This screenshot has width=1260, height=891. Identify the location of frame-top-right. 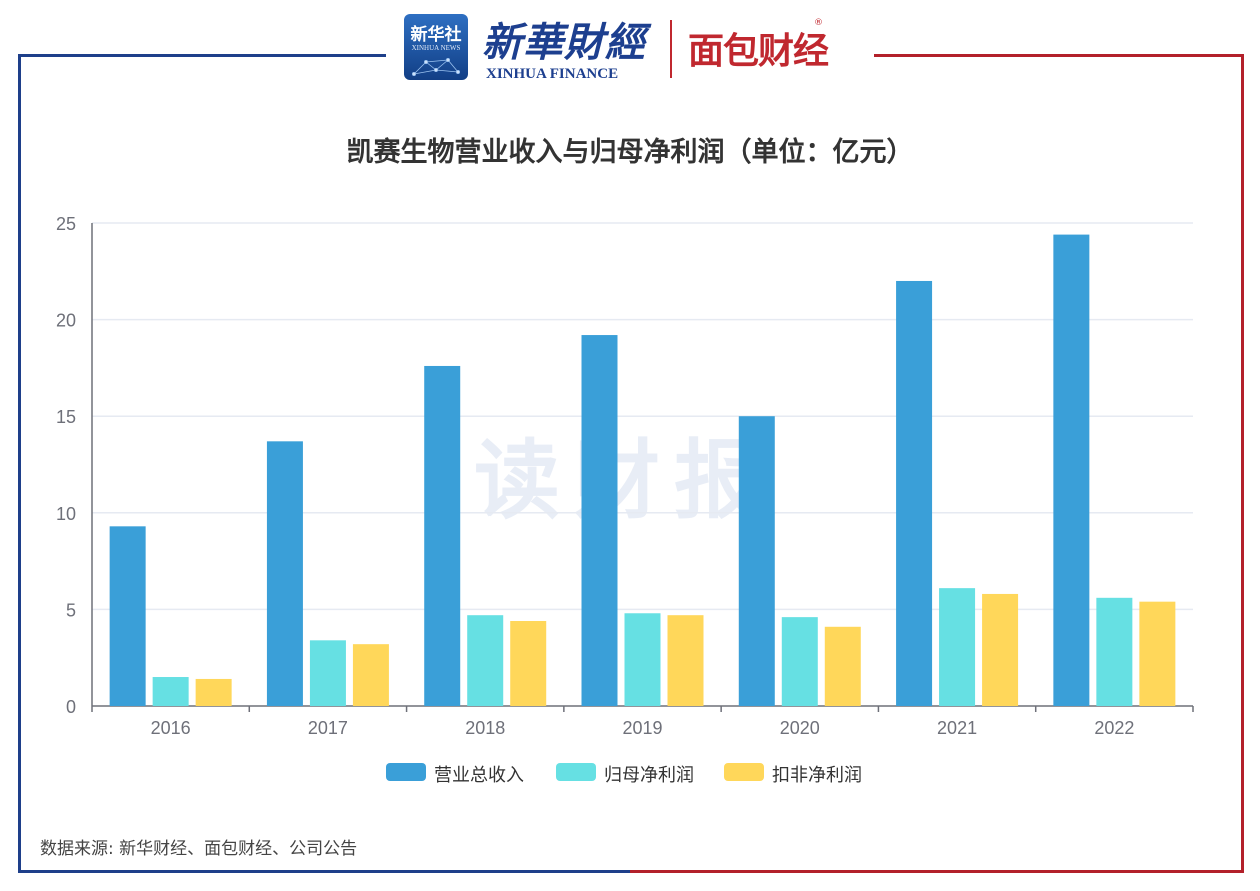
(1059, 55).